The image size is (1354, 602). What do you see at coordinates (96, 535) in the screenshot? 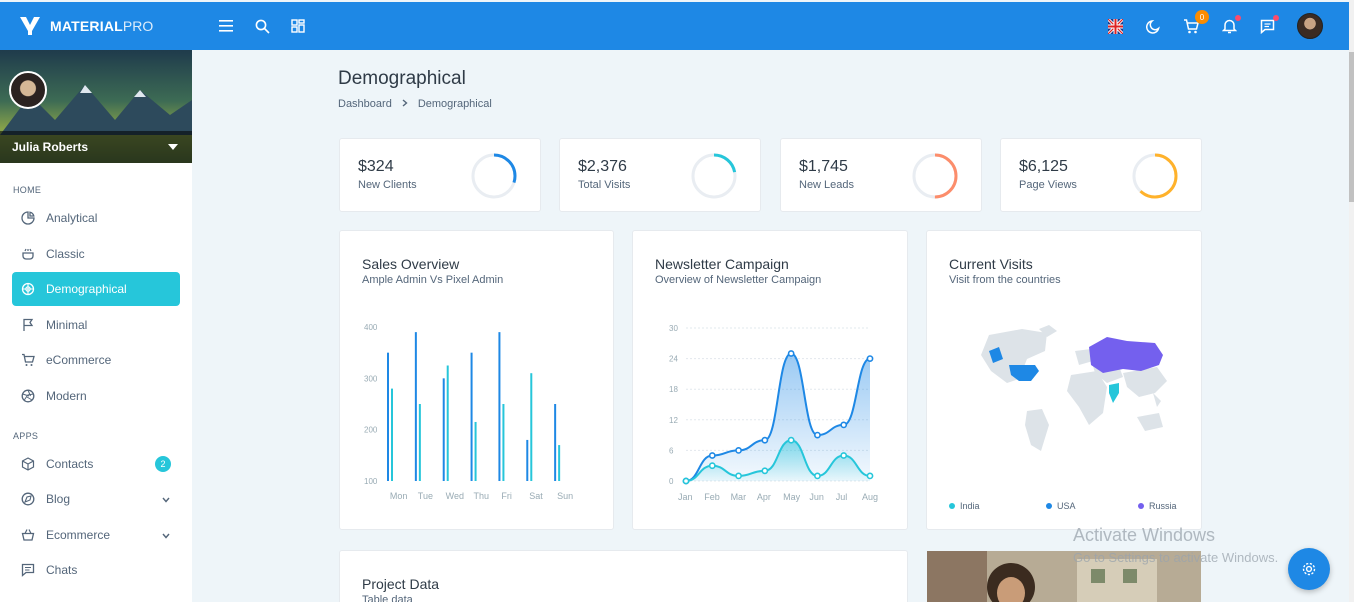
I see `sidebar-item-ecommerce: Ecommerce` at bounding box center [96, 535].